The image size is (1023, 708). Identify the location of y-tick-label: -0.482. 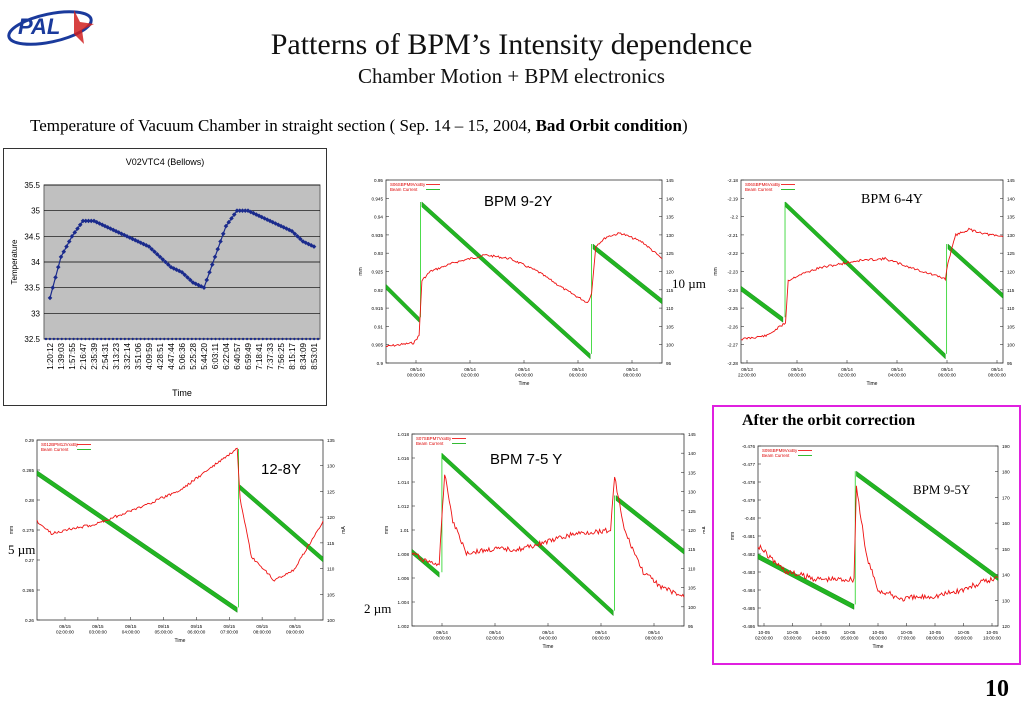
(748, 554).